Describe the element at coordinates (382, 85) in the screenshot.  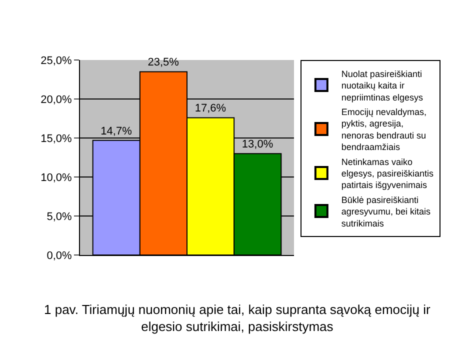
I see `legend-label: Nuolat pasireiškianti nuotaikų kaita ir nepriimtinas elgesys` at that location.